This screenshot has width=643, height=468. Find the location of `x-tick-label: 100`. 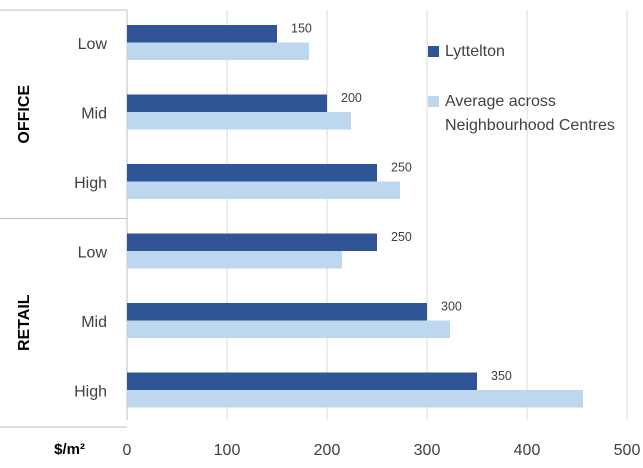

x-tick-label: 100 is located at coordinates (227, 450).